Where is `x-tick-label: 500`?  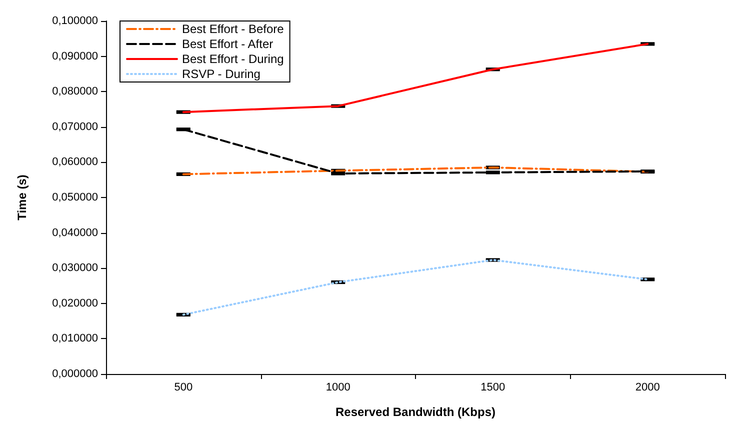 x-tick-label: 500 is located at coordinates (183, 388).